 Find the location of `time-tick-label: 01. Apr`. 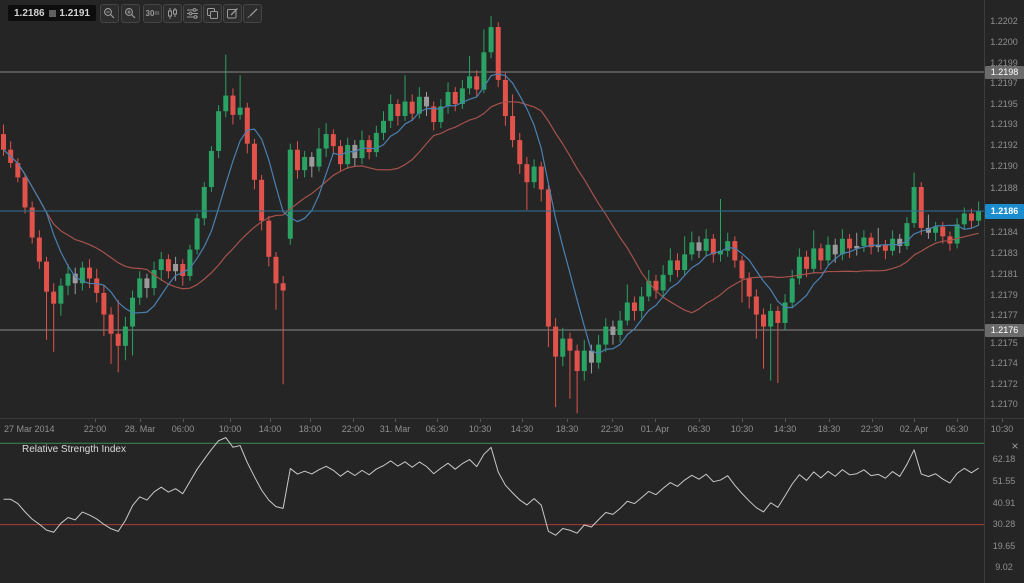

time-tick-label: 01. Apr is located at coordinates (655, 429).